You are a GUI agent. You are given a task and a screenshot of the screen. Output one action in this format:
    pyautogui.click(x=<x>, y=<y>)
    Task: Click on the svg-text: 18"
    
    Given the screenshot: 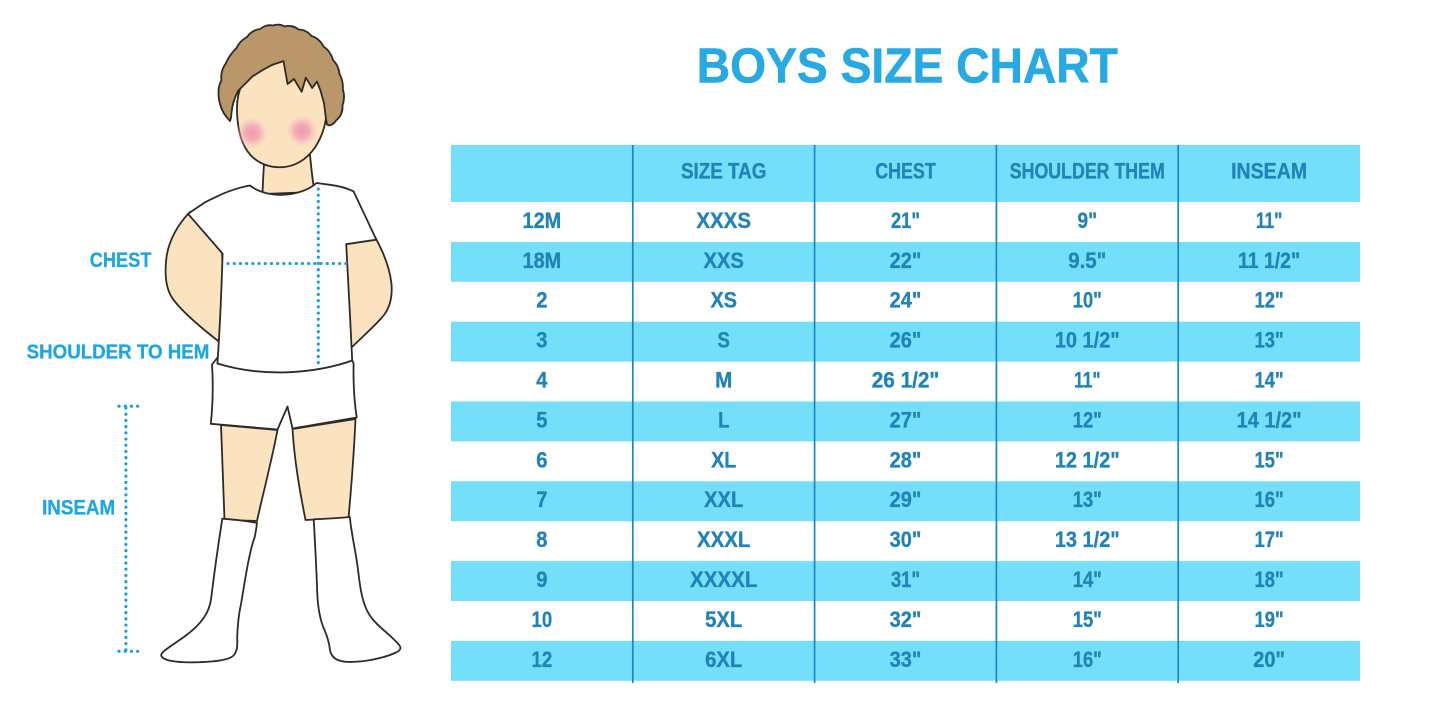 What is the action you would take?
    pyautogui.click(x=1269, y=579)
    